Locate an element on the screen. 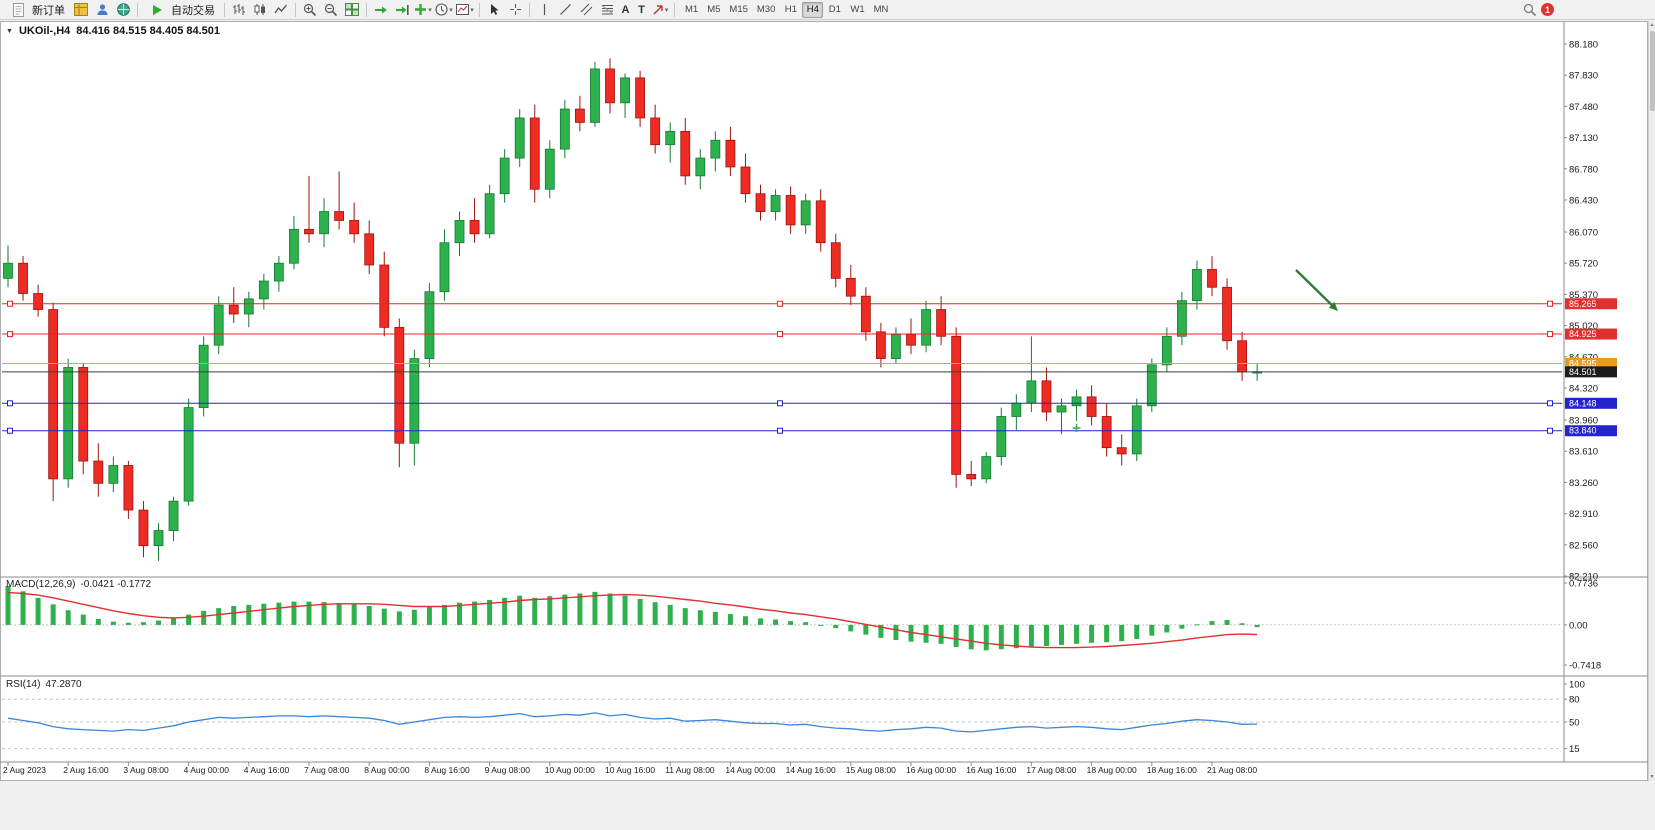  autotrading-button: 自动交易 is located at coordinates (181, 9).